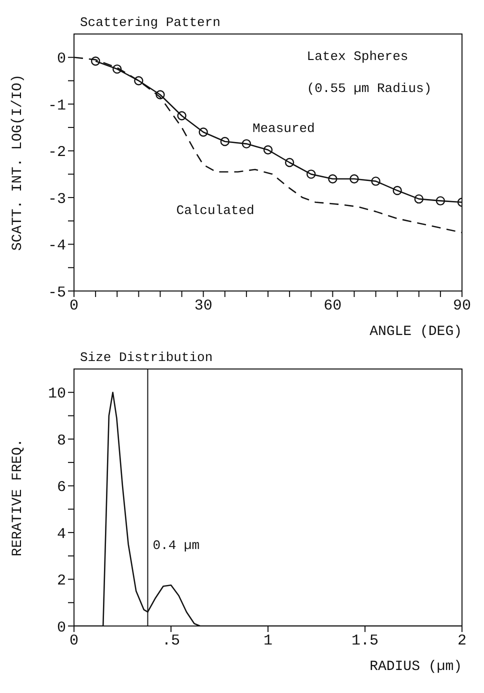  I want to click on y-tick-label: 8, so click(61, 441).